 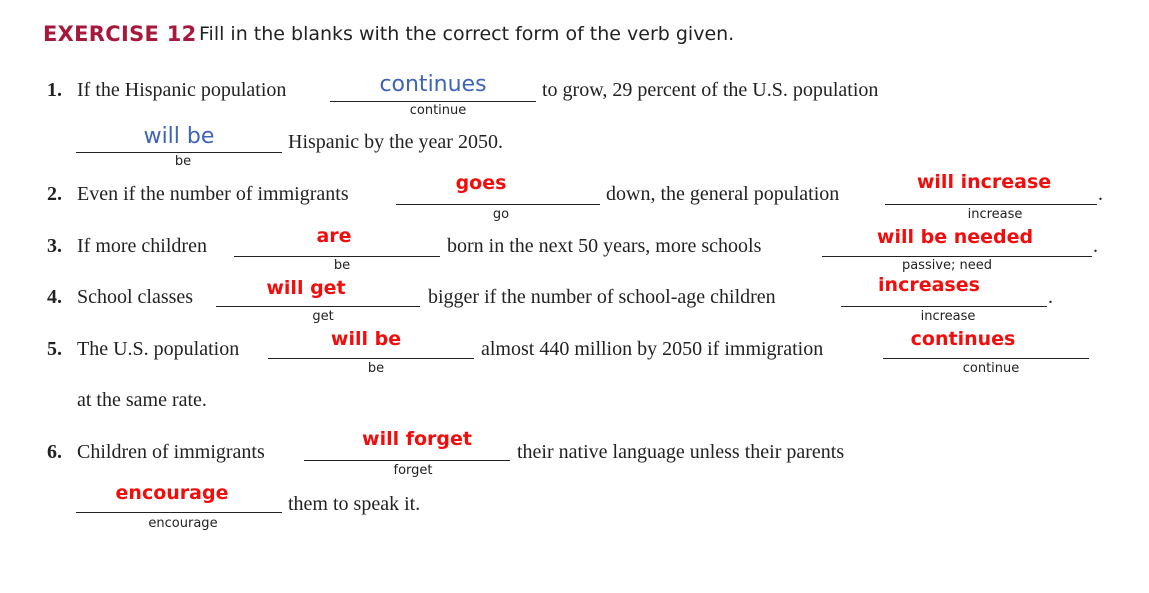 I want to click on answer-blank-filled: increases, so click(x=929, y=285).